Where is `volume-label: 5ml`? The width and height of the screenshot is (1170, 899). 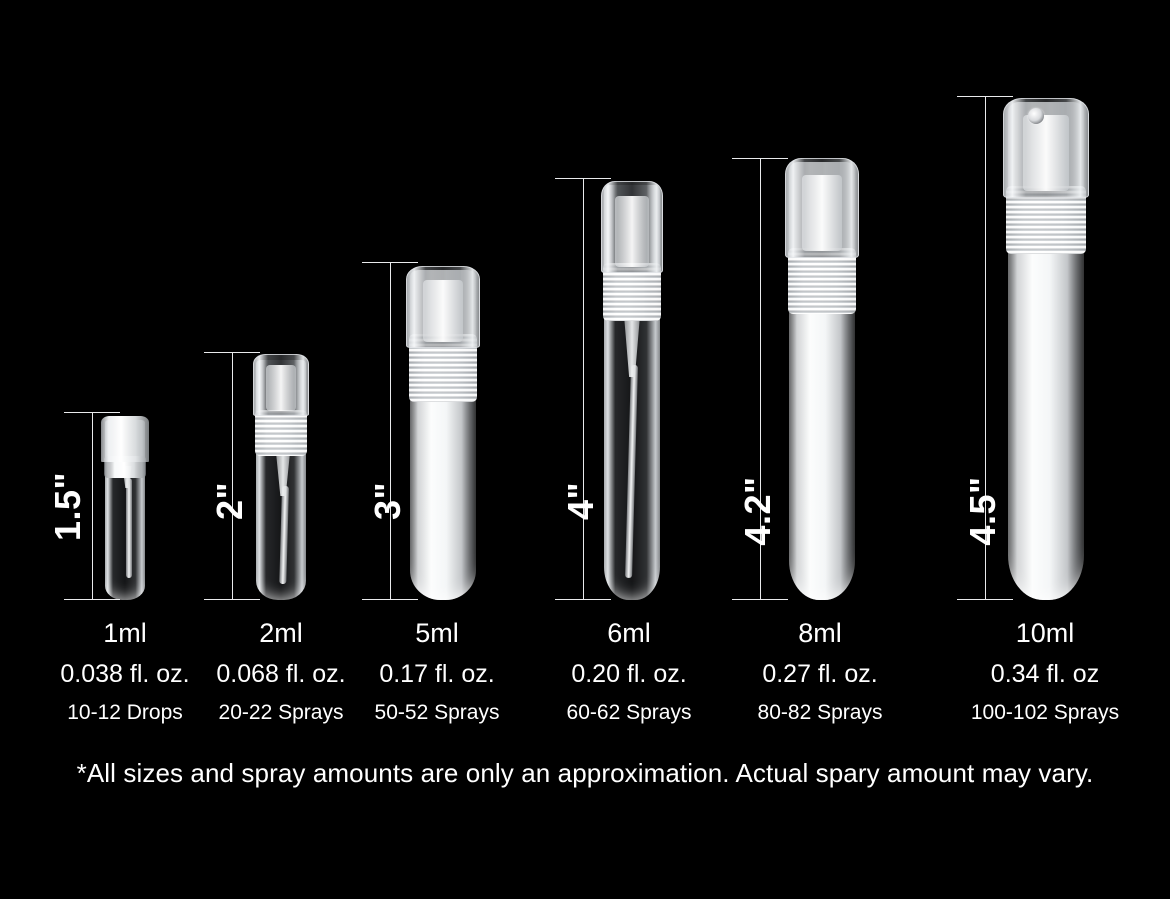 volume-label: 5ml is located at coordinates (437, 633).